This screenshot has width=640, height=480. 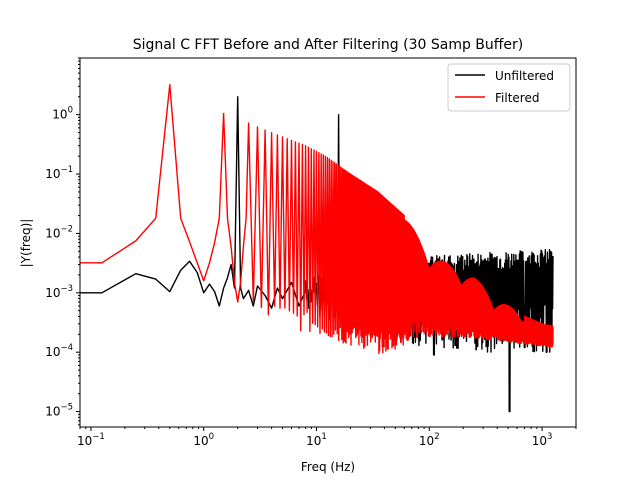 I want to click on y-axis-label: |Y(freq)|, so click(x=26, y=243).